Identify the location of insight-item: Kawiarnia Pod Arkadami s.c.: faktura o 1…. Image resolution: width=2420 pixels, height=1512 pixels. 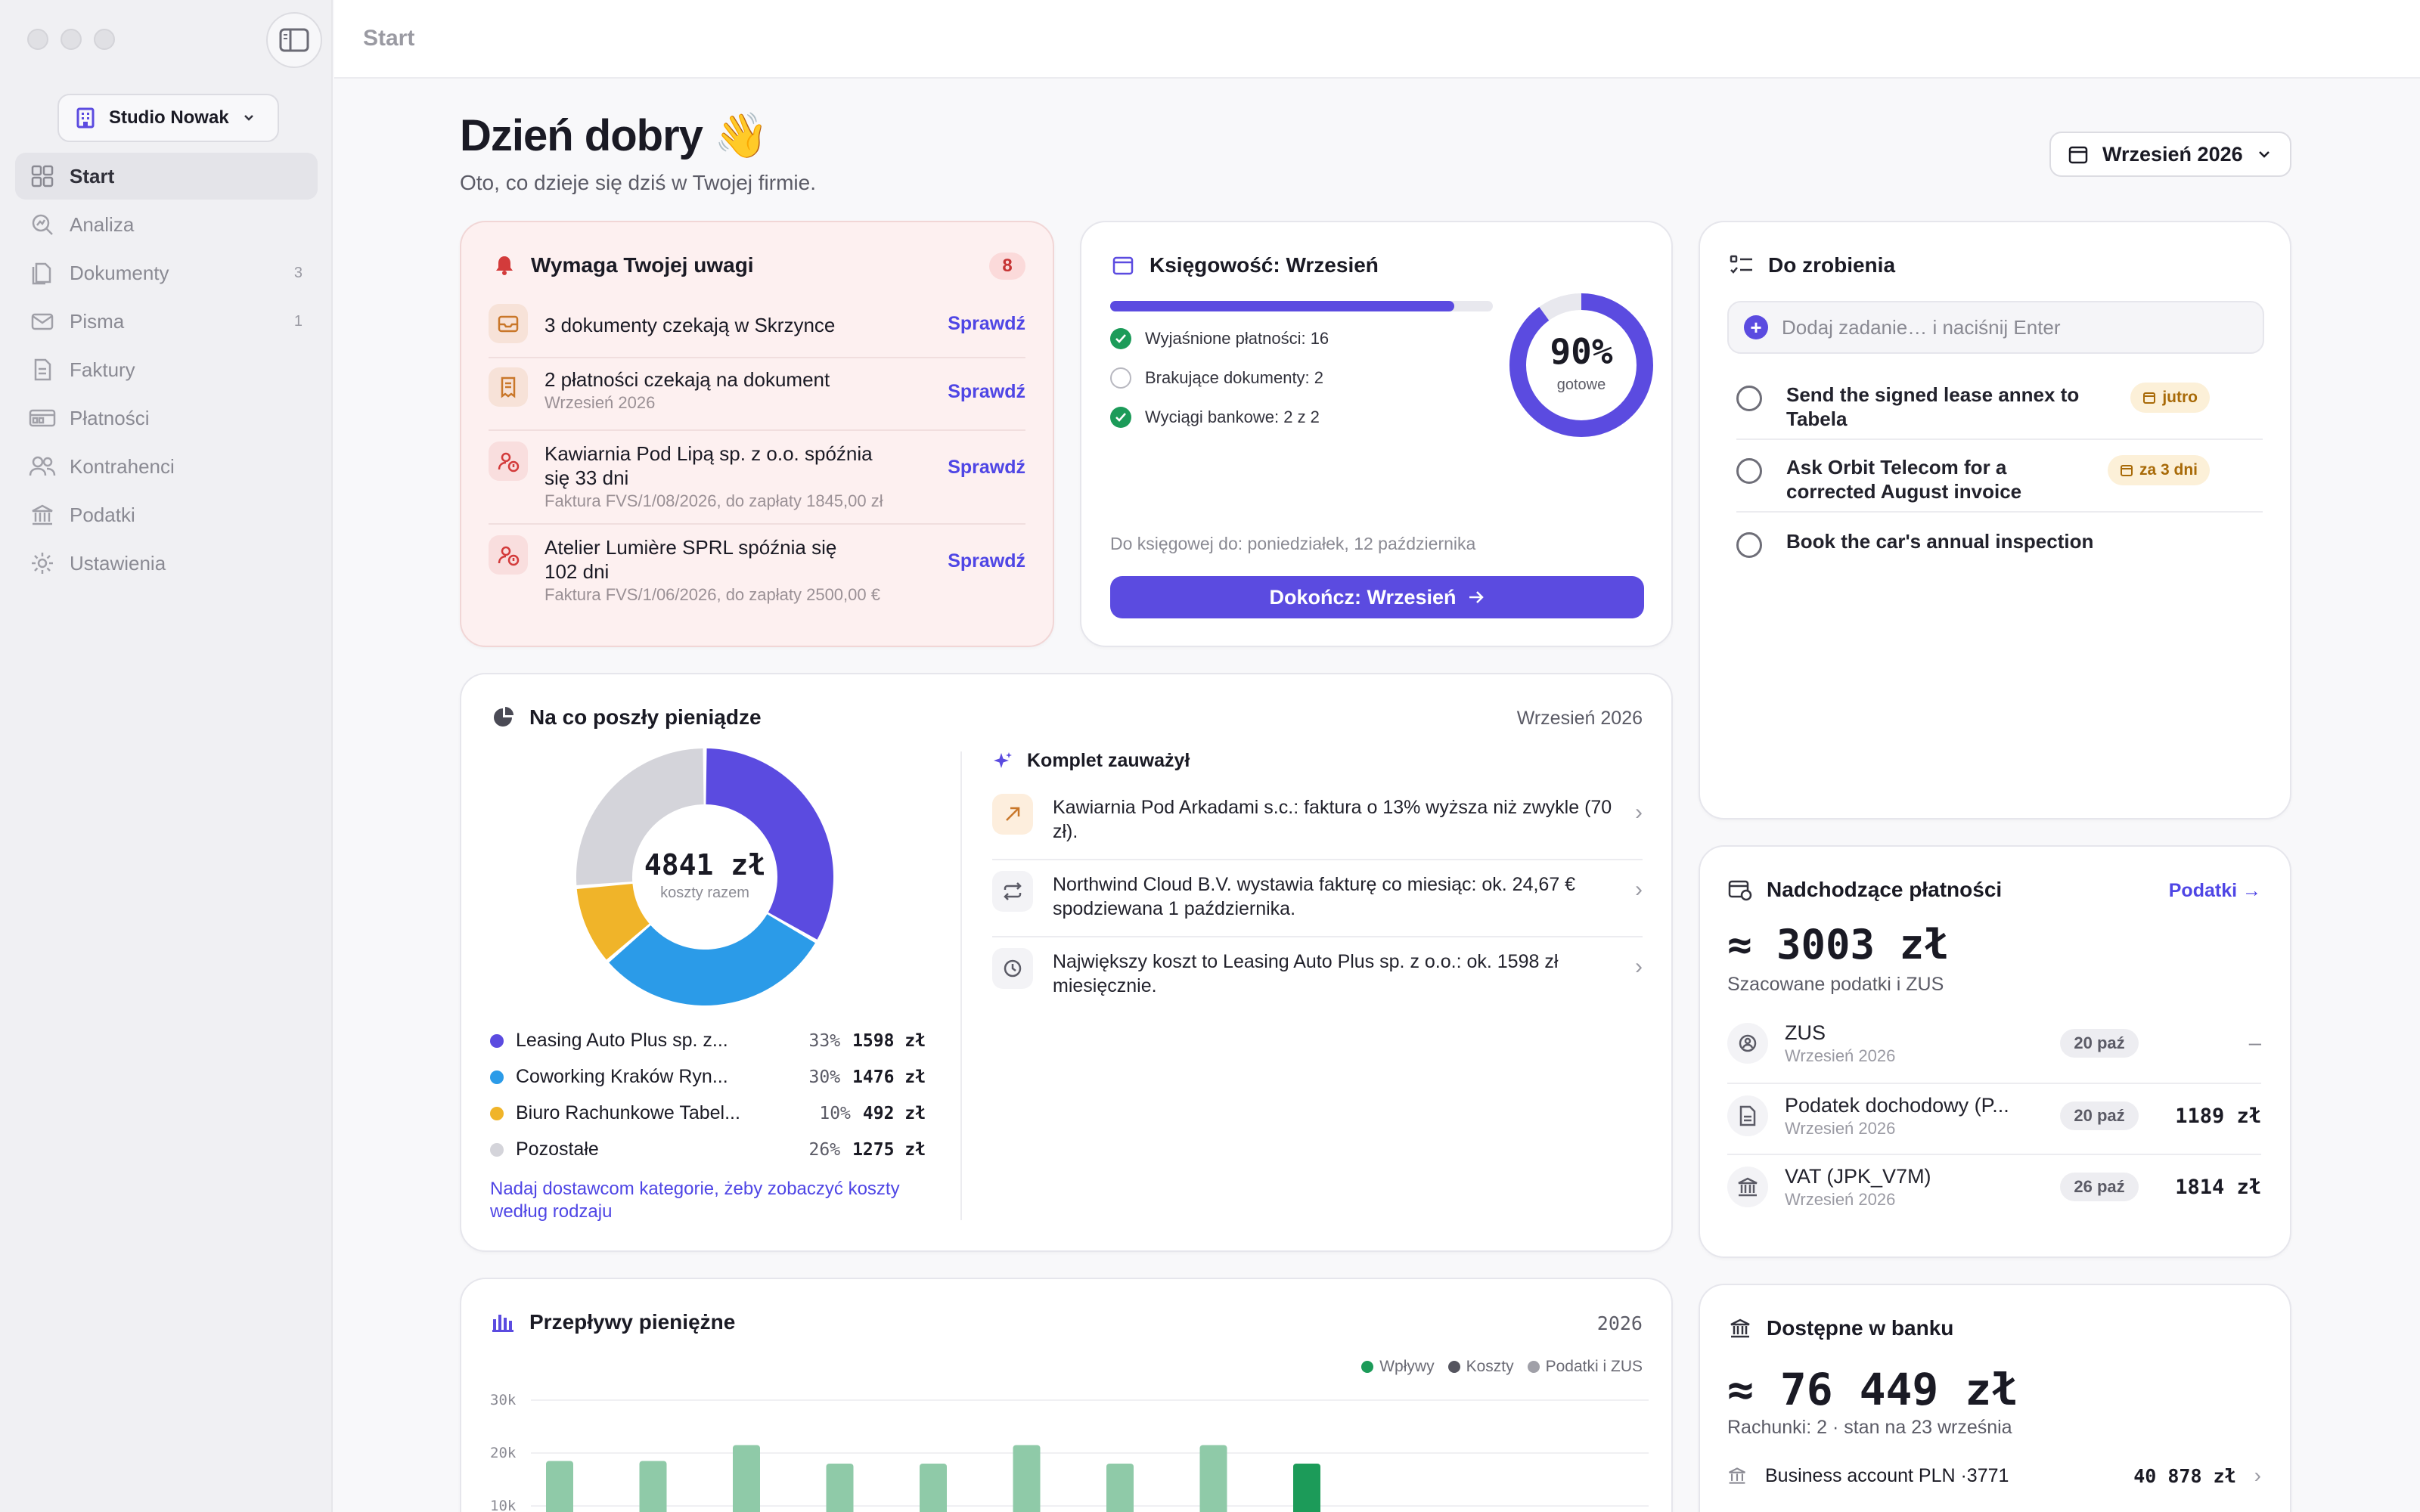
(1317, 819).